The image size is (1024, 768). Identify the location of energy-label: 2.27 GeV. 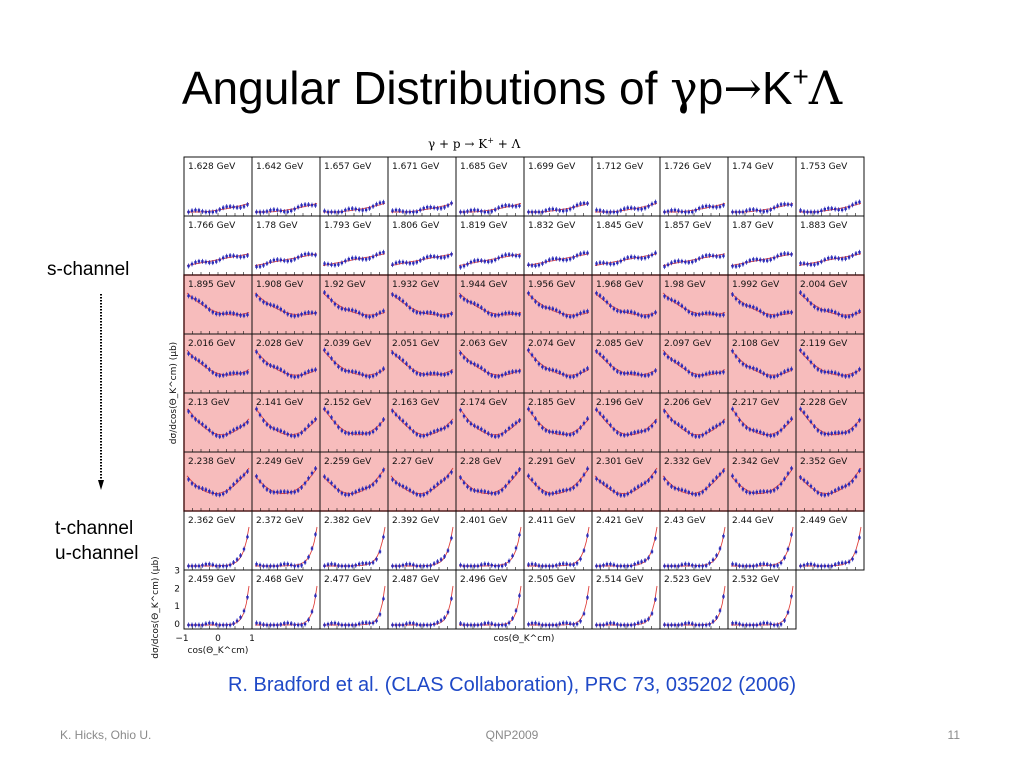
(413, 462).